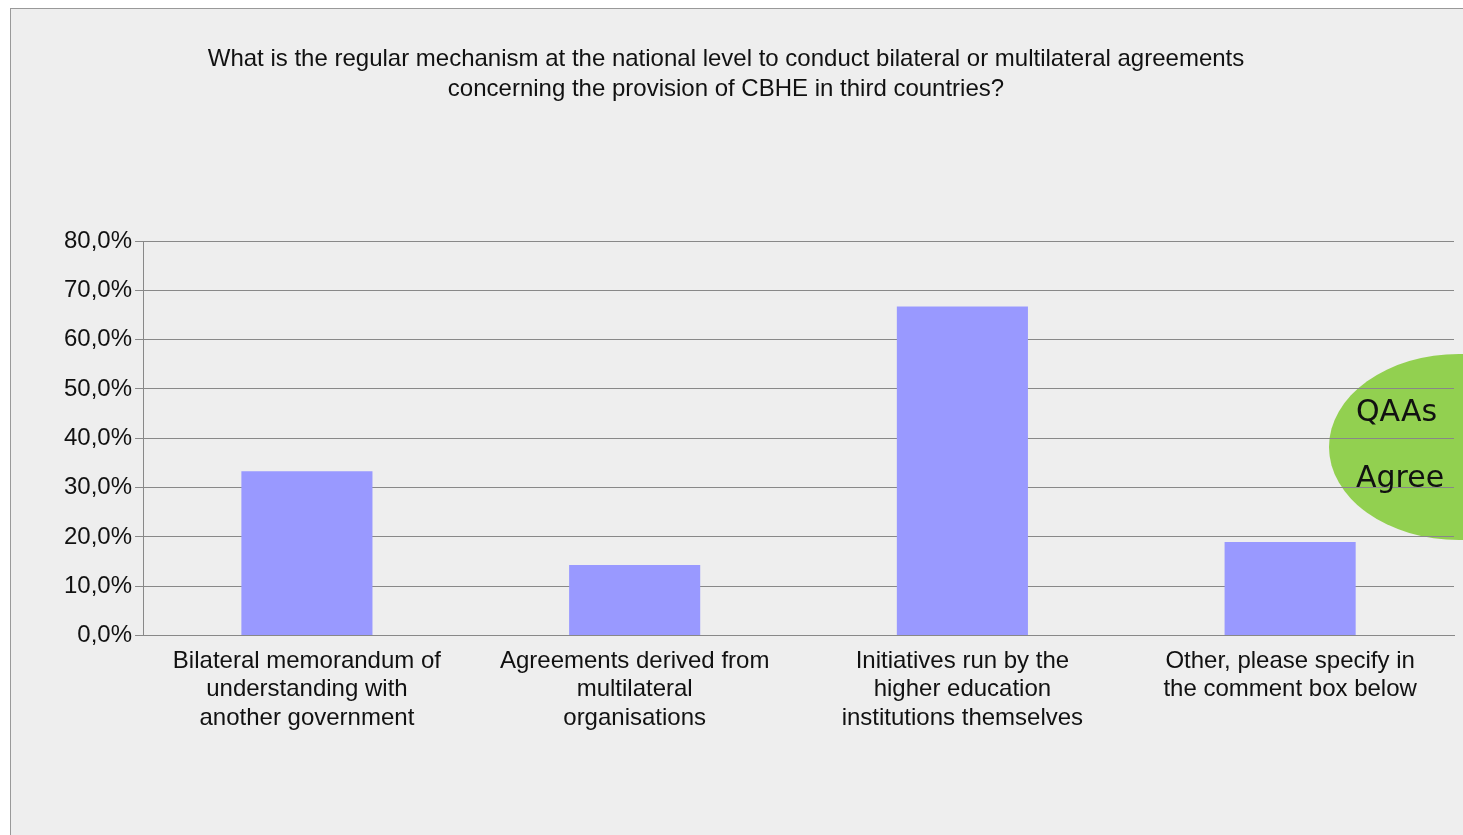 Image resolution: width=1463 pixels, height=835 pixels. I want to click on y-tick-label: 40,0%, so click(98, 436).